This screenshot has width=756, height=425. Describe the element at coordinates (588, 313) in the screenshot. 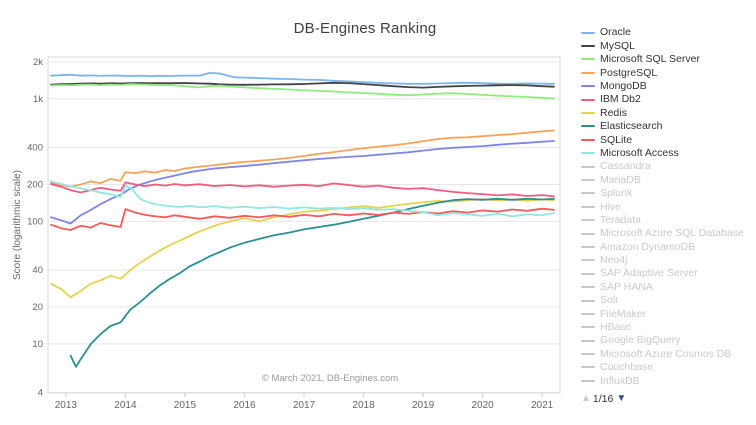

I see `legend-swatch-filemaker` at that location.